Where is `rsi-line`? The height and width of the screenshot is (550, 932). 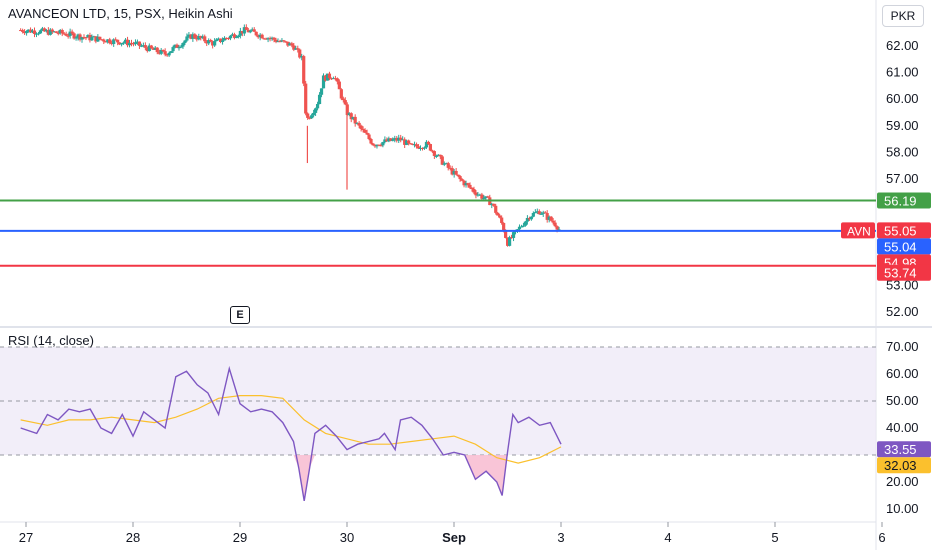 rsi-line is located at coordinates (291, 433).